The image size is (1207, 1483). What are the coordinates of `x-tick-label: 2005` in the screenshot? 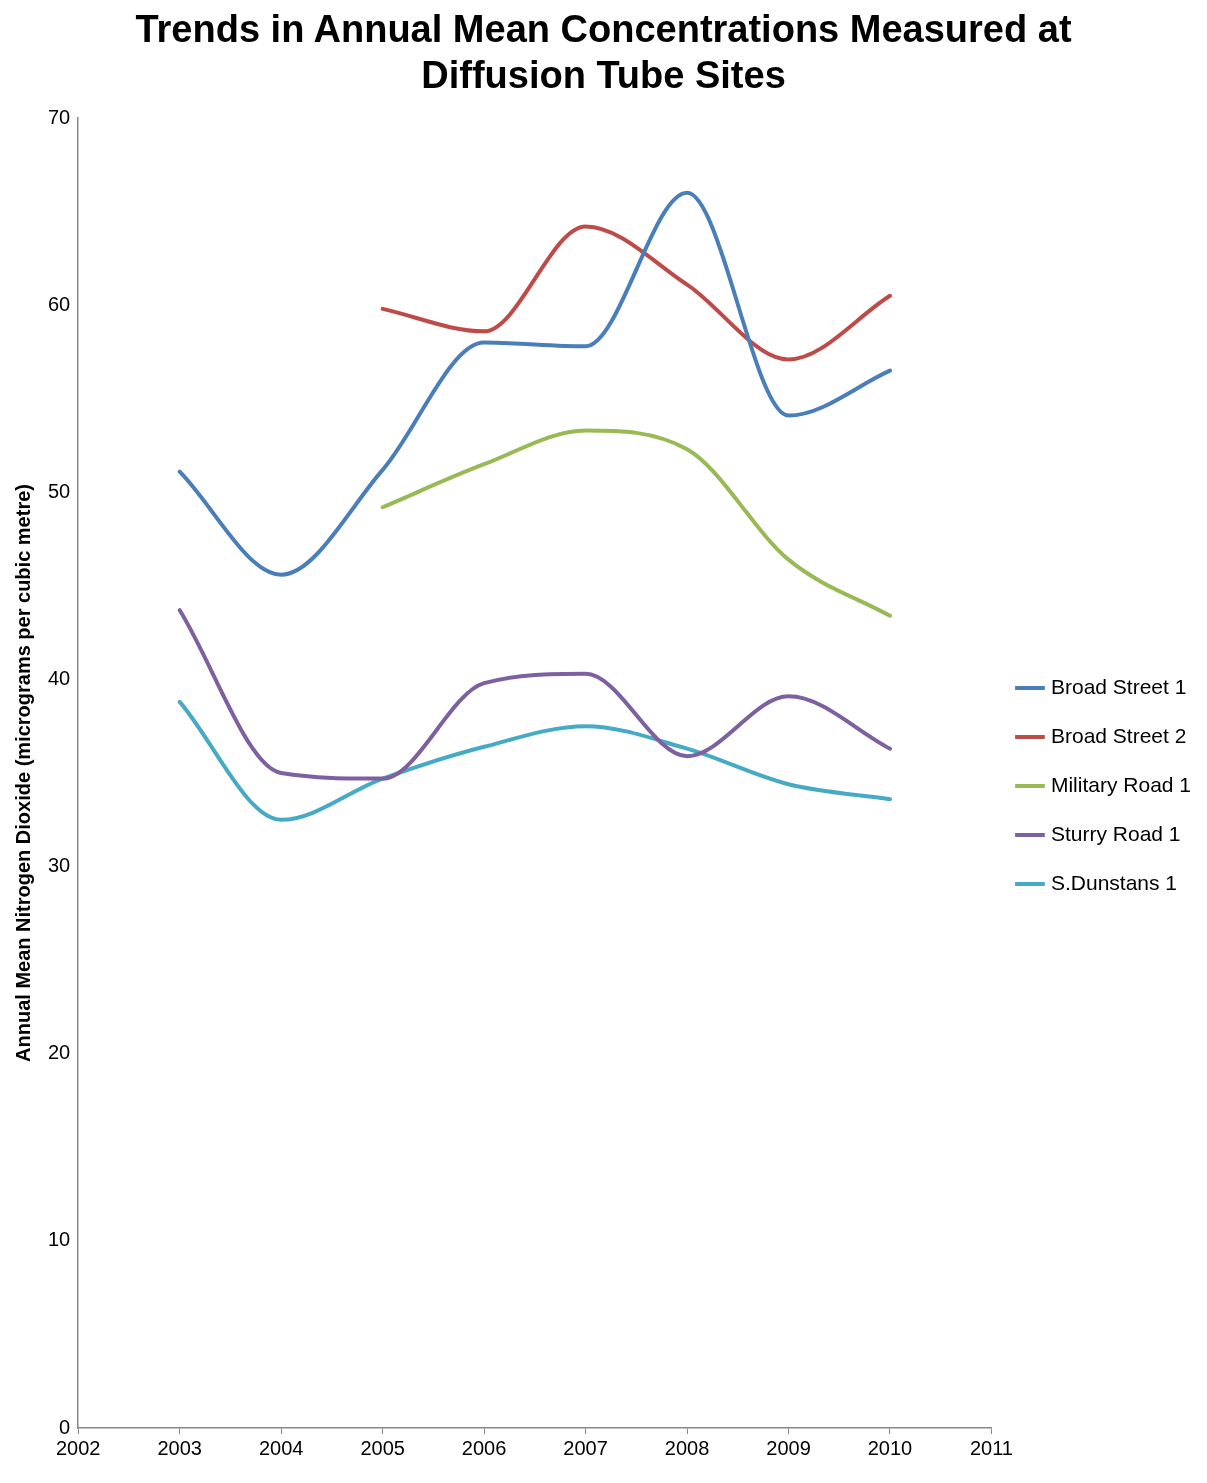 It's located at (382, 1447).